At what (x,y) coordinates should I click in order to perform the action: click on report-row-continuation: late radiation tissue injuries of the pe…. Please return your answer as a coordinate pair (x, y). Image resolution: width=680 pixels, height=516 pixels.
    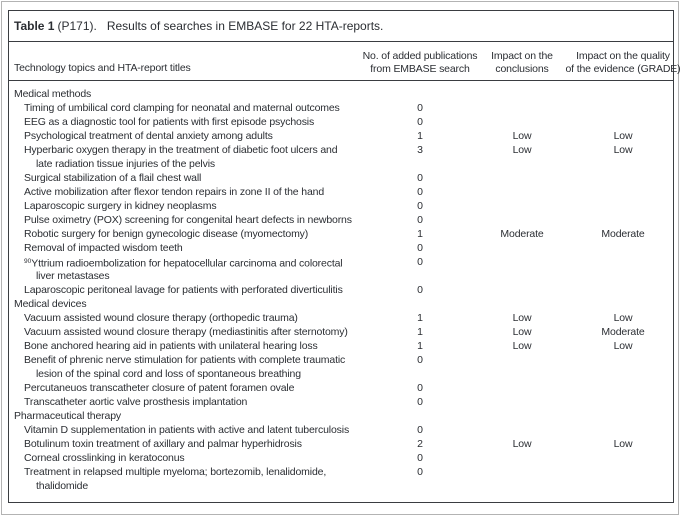
    Looking at the image, I should click on (341, 164).